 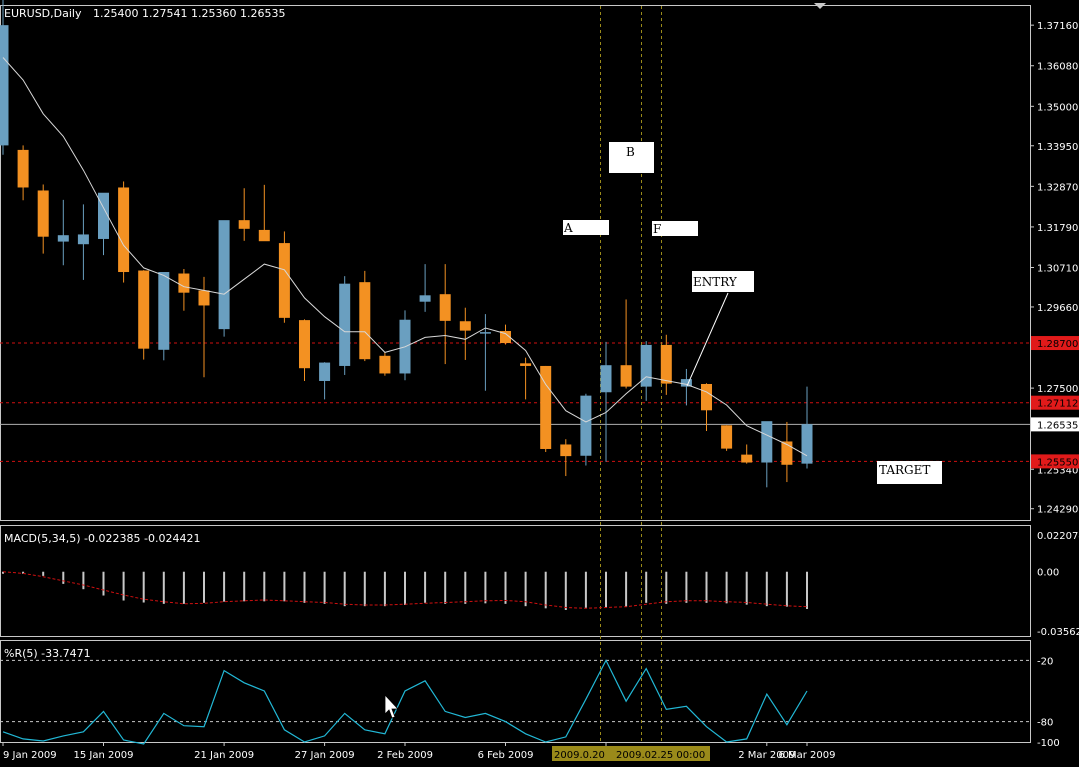 What do you see at coordinates (1057, 308) in the screenshot?
I see `price-tick-label: 1.29660` at bounding box center [1057, 308].